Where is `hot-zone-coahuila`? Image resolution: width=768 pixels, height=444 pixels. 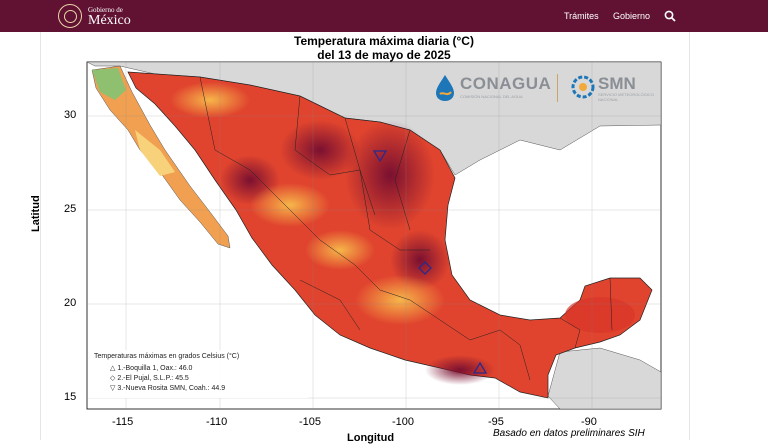
hot-zone-coahuila is located at coordinates (390, 175).